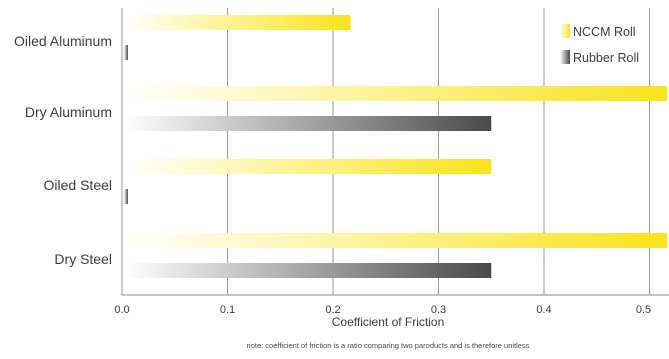 Image resolution: width=669 pixels, height=359 pixels. What do you see at coordinates (63, 41) in the screenshot?
I see `category-label: Oiled Aluminum` at bounding box center [63, 41].